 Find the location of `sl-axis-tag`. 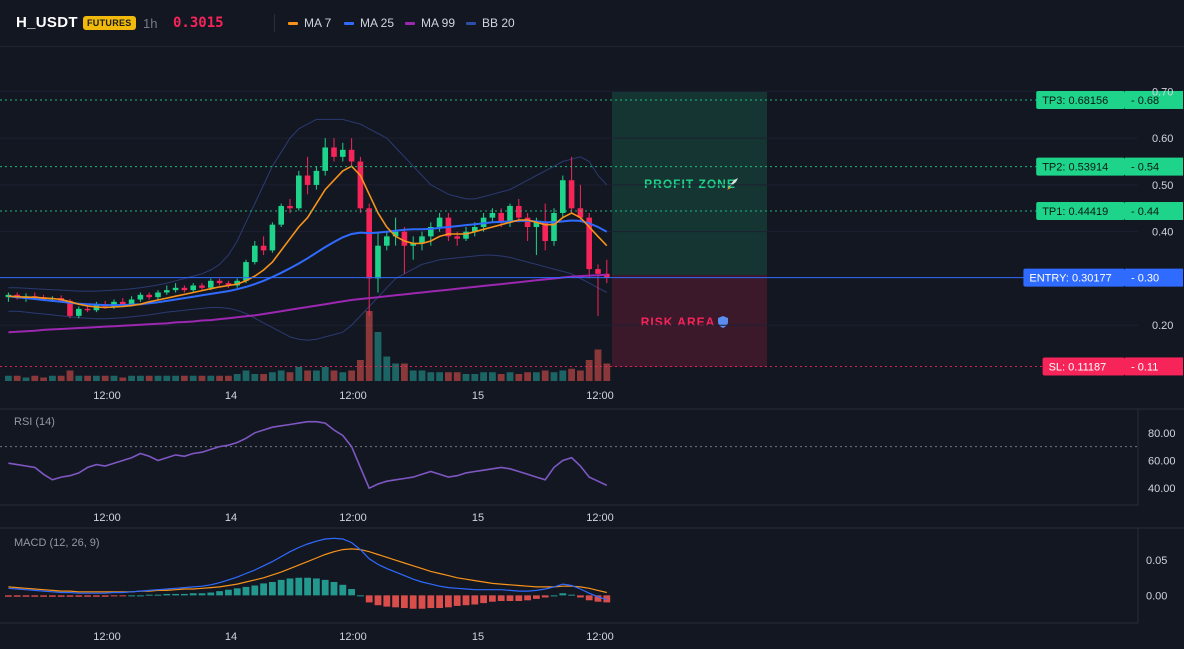

sl-axis-tag is located at coordinates (1154, 366).